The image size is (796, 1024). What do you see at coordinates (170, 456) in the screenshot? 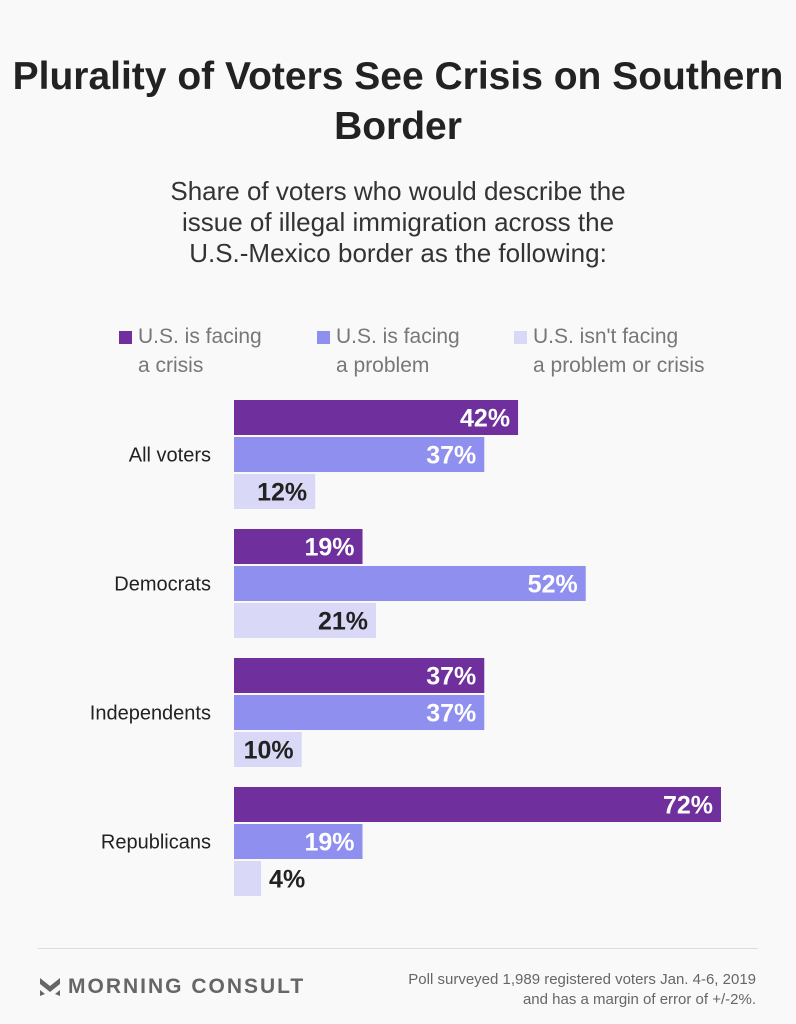
I see `category-label: All voters` at bounding box center [170, 456].